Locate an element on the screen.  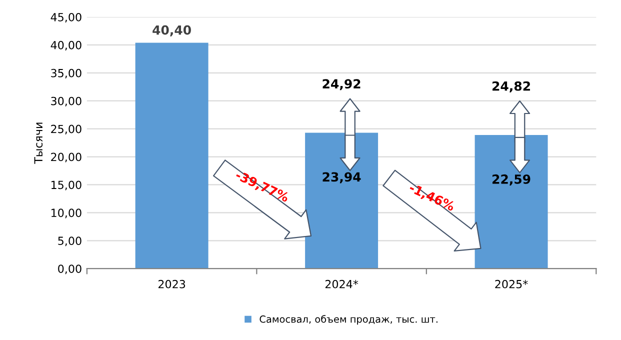
annotation: 23,94 is located at coordinates (341, 178).